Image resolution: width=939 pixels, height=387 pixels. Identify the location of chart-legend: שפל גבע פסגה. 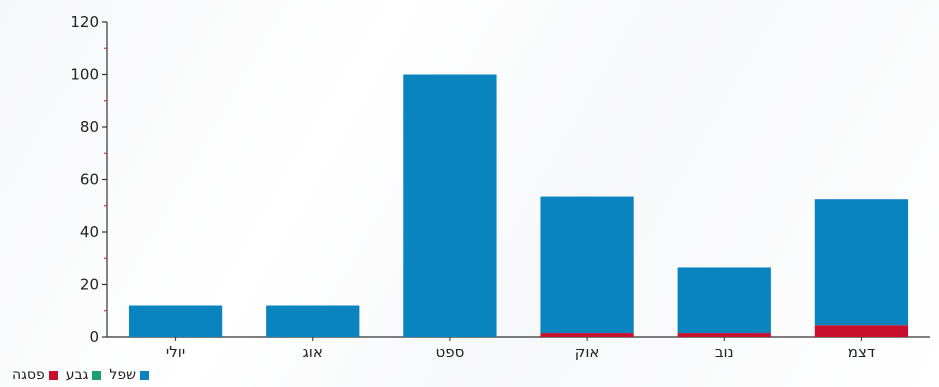
(81, 375).